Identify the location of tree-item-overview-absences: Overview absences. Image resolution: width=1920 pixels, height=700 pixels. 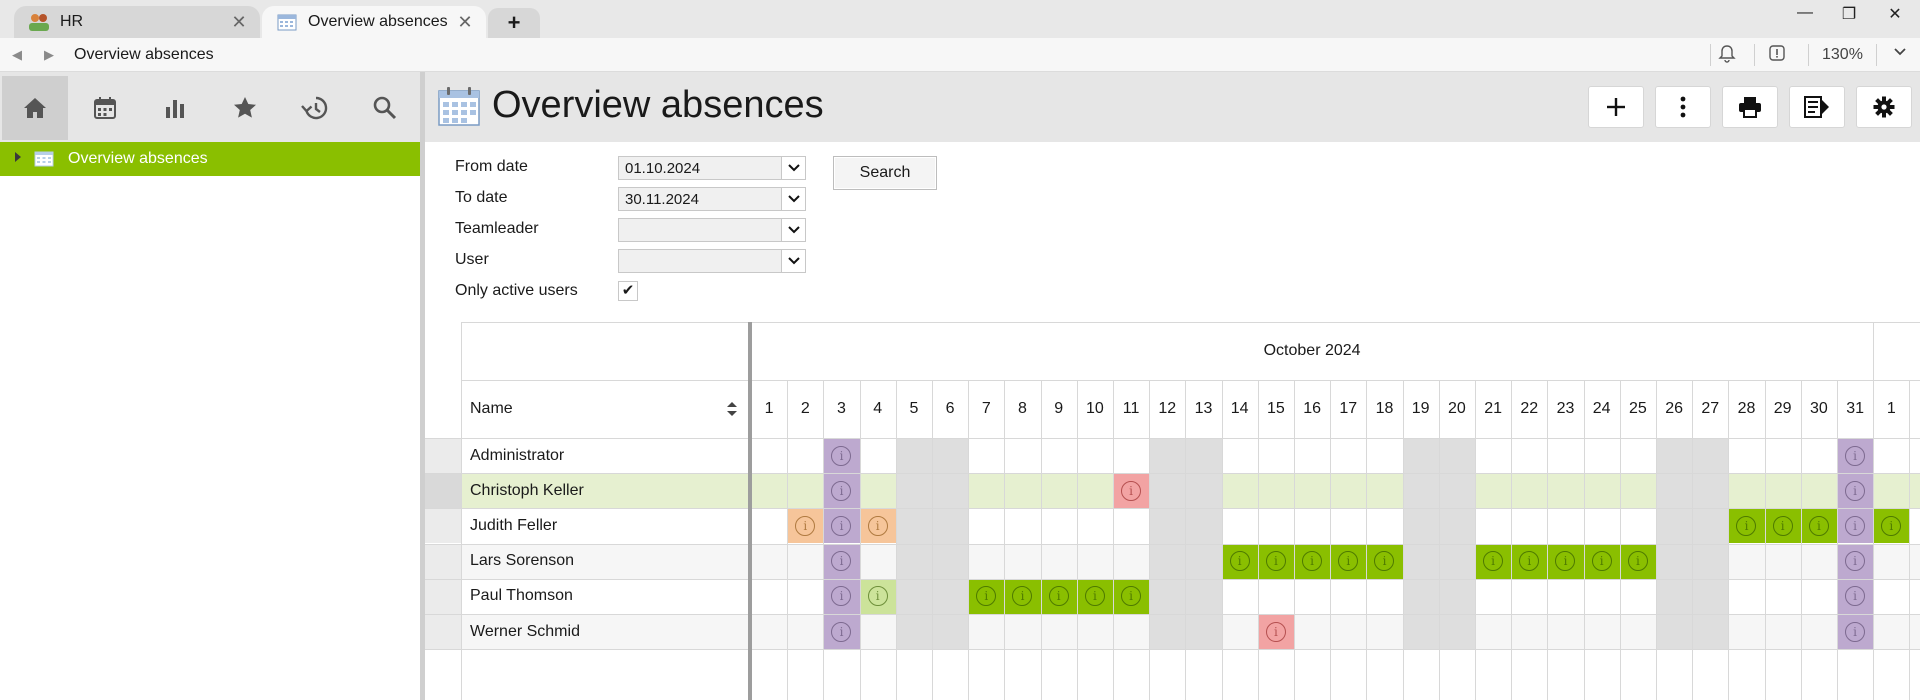
(210, 159).